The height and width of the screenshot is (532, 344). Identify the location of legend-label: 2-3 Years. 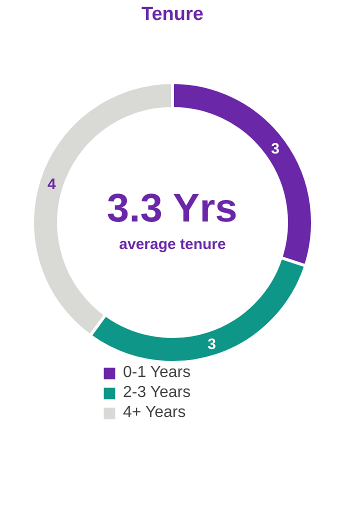
(157, 393).